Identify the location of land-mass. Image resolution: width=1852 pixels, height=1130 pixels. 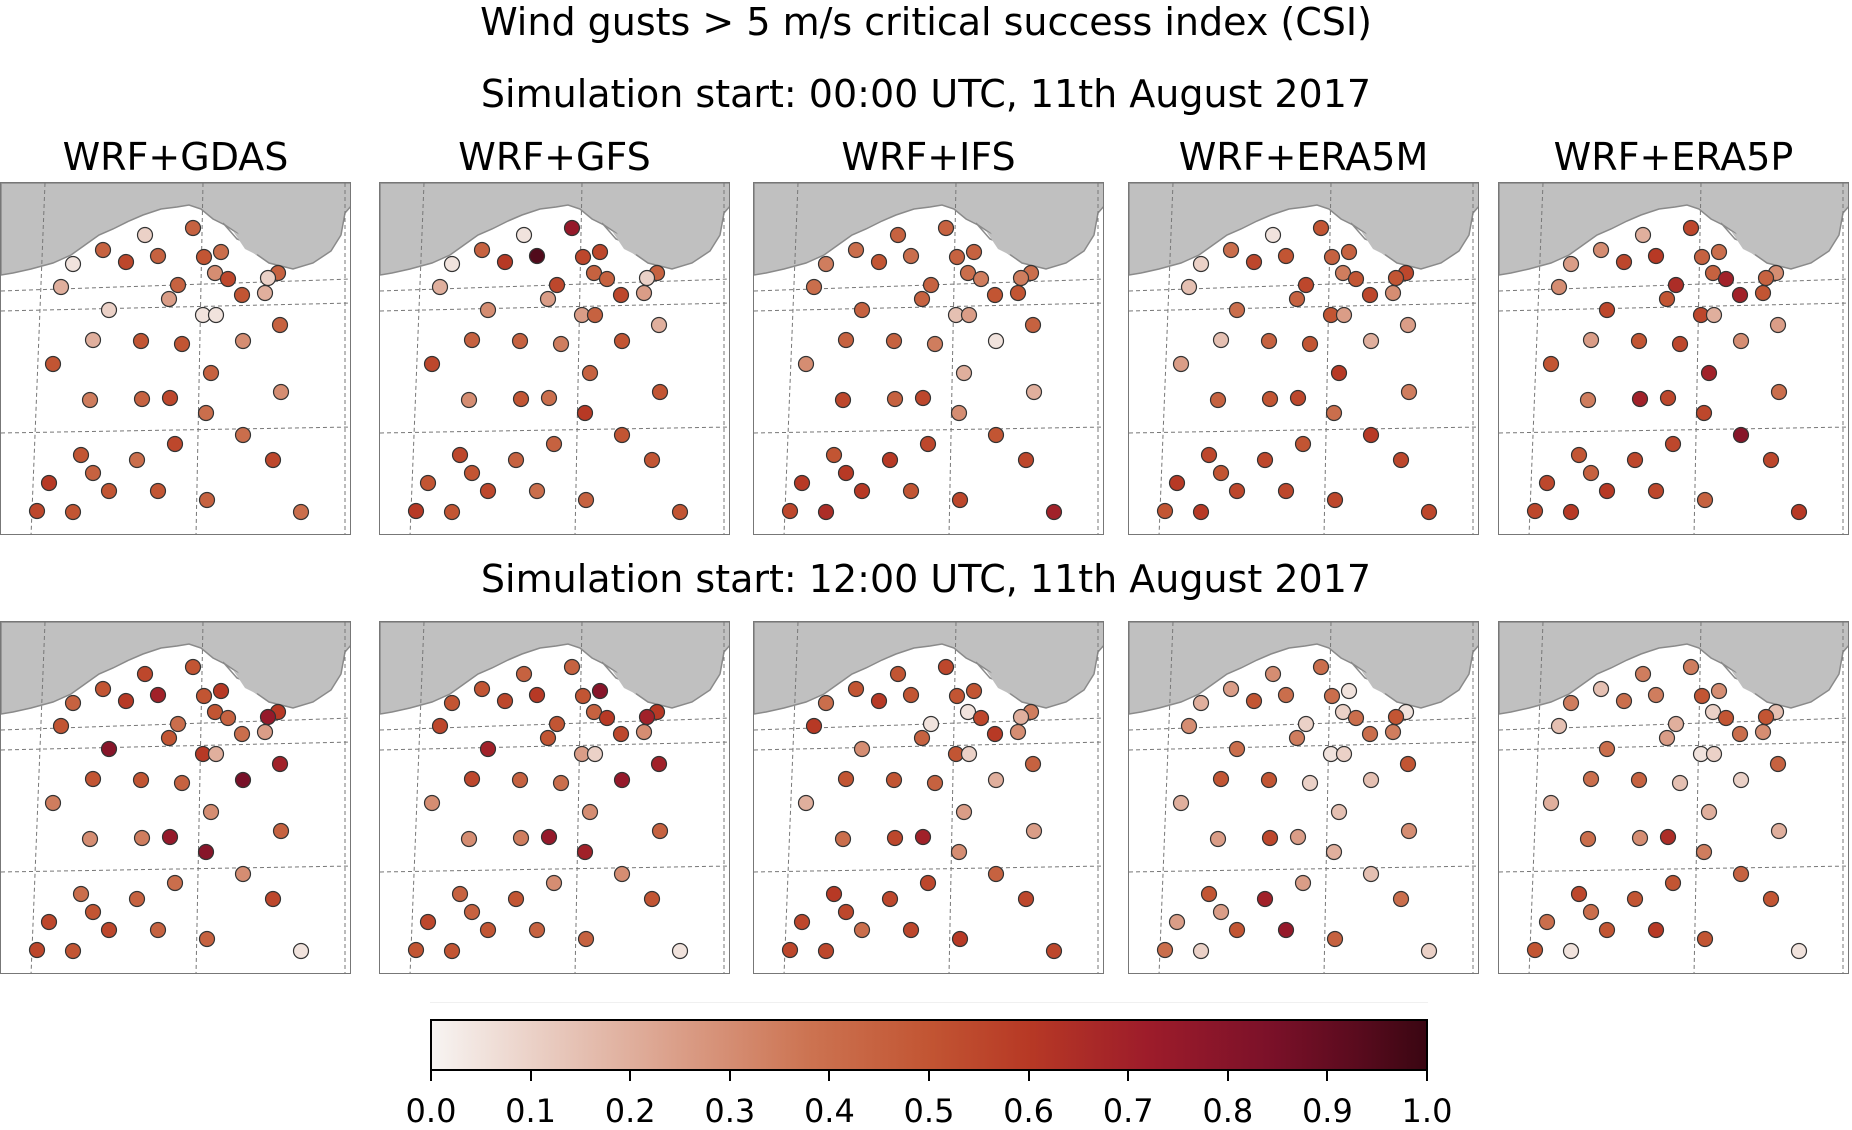
(175, 668).